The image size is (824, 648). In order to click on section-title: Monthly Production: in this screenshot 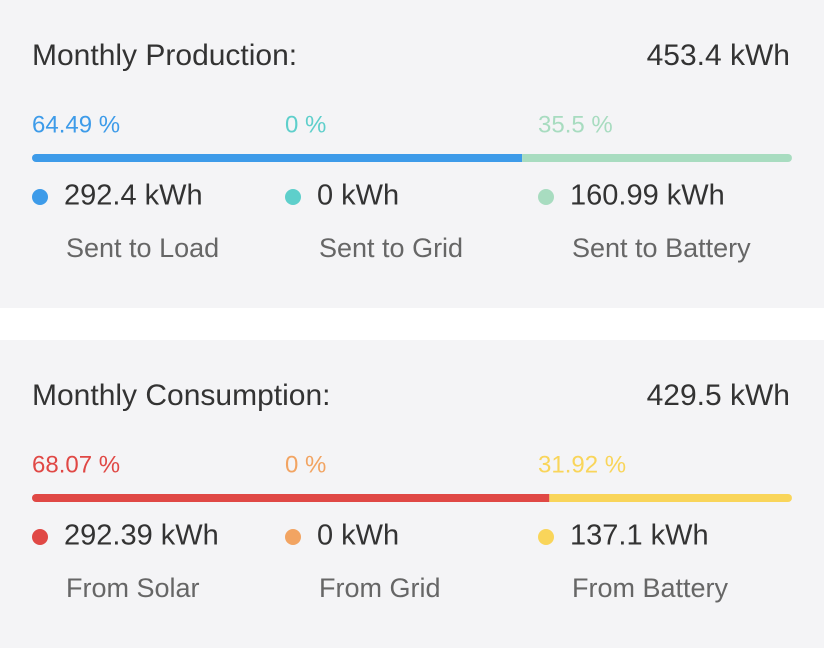, I will do `click(164, 55)`.